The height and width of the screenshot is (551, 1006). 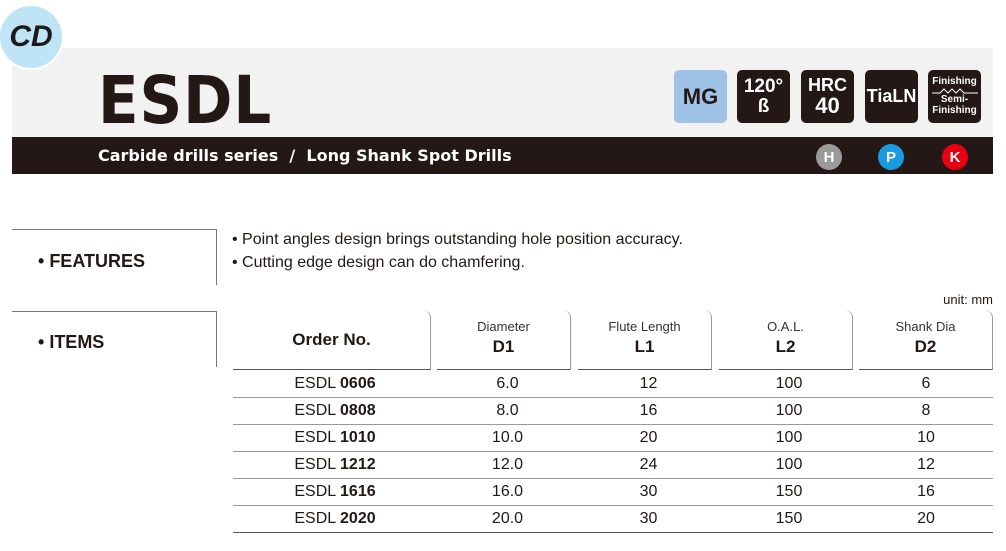 I want to click on coating-badge: TiaLN, so click(x=891, y=96).